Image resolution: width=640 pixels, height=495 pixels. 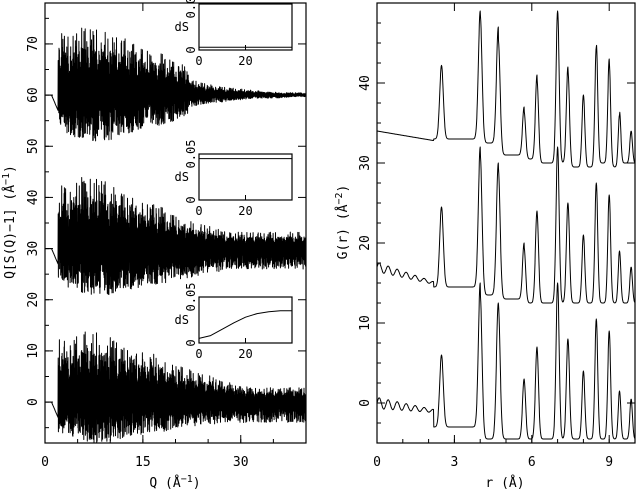 I want to click on y-tick-label: 50, so click(x=33, y=146).